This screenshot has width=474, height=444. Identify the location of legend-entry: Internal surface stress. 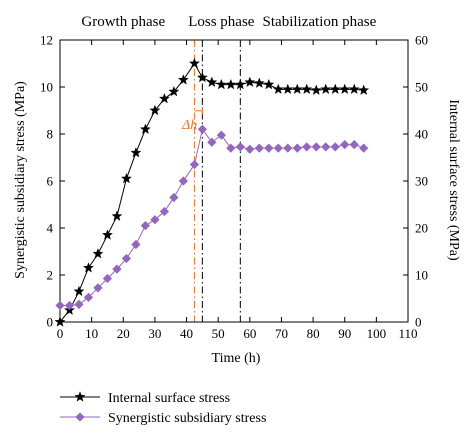
(145, 398).